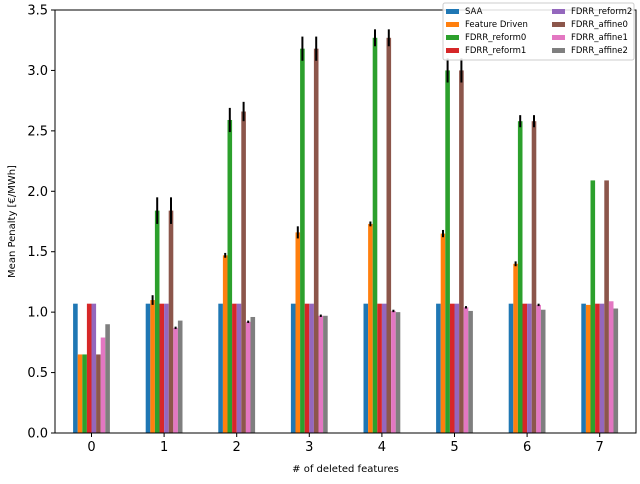  What do you see at coordinates (37, 71) in the screenshot?
I see `y-tick-label: 3.0` at bounding box center [37, 71].